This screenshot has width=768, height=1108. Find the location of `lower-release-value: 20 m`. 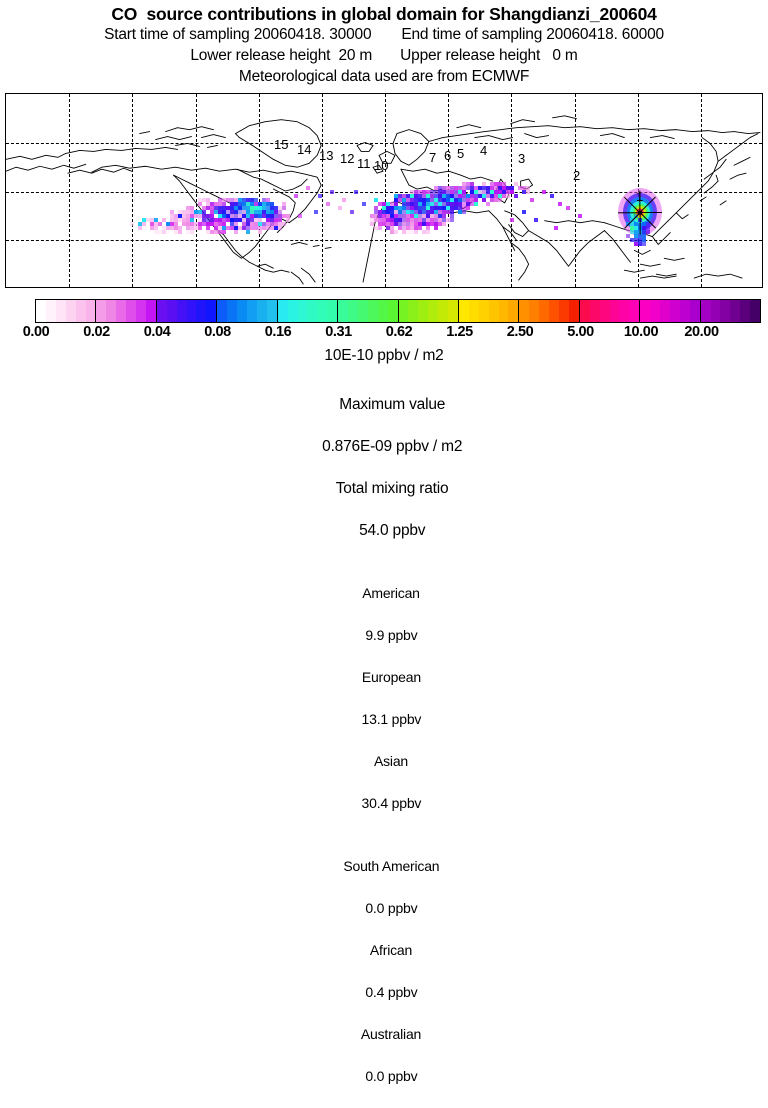

lower-release-value: 20 m is located at coordinates (355, 55).